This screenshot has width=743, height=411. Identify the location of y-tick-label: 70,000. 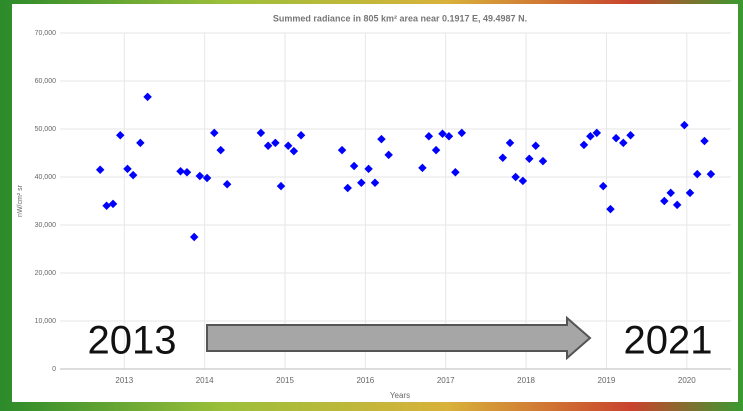
(46, 33).